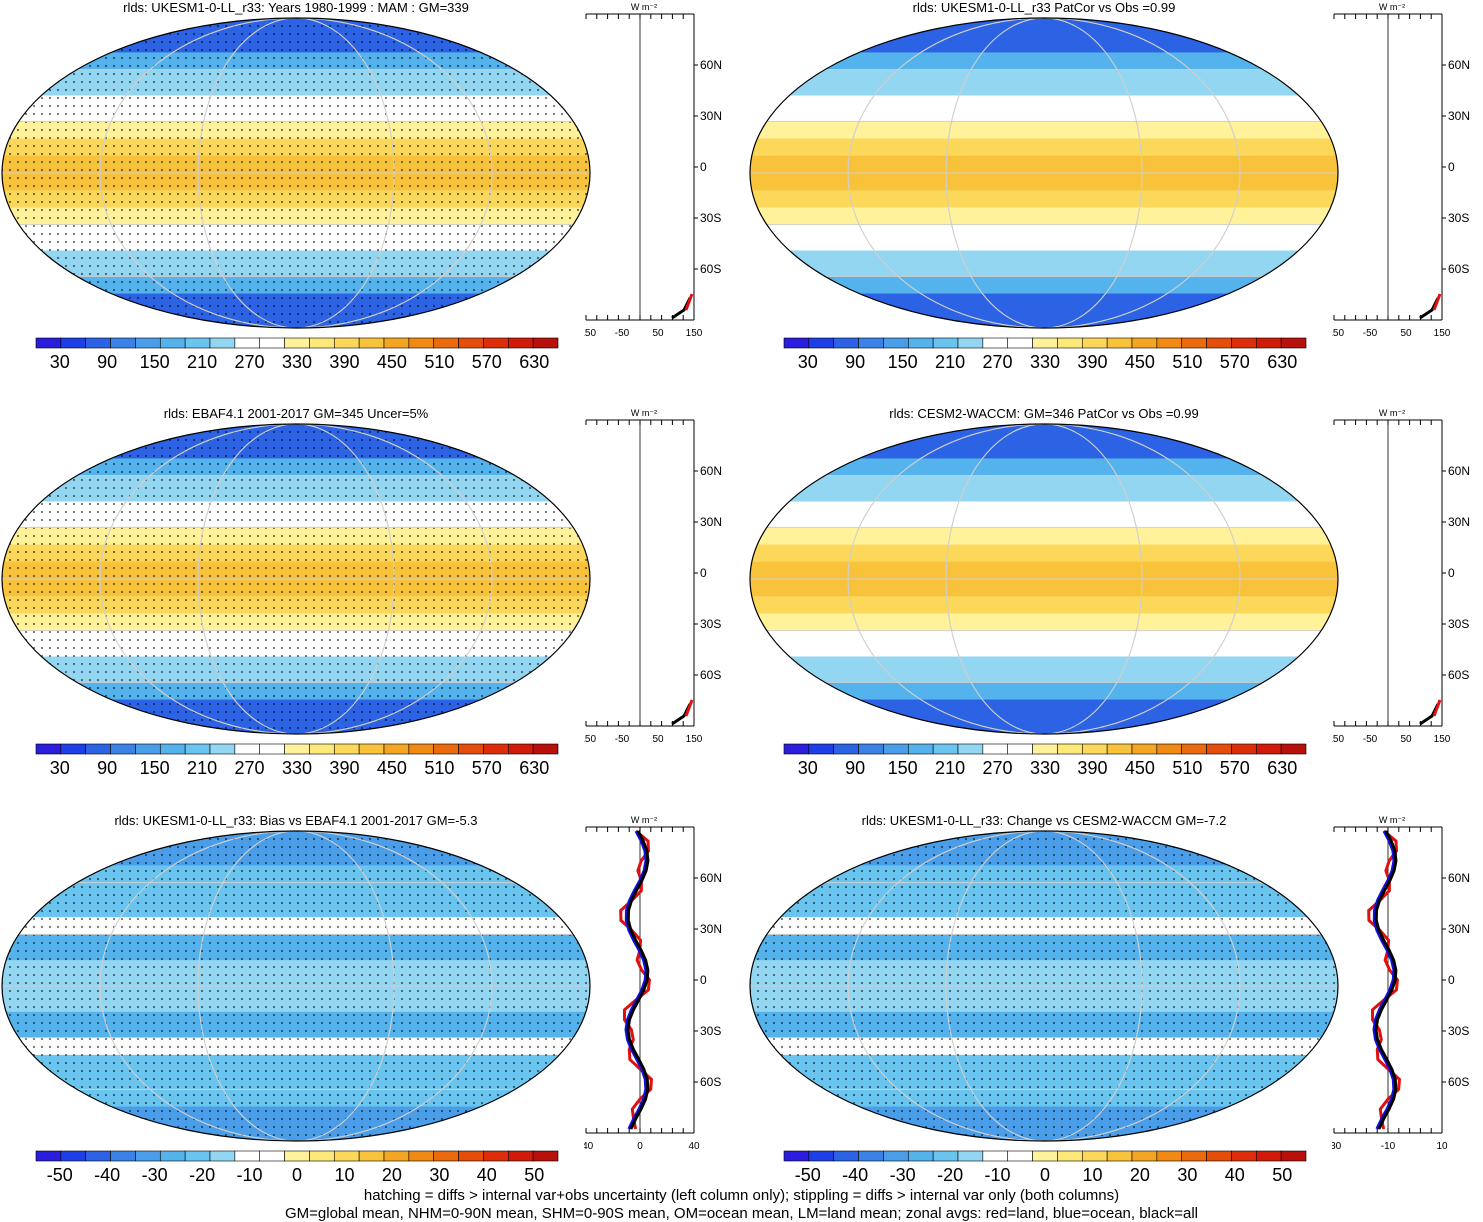  Describe the element at coordinates (589, 1146) in the screenshot. I see `zonal-xtick-label: -40` at that location.